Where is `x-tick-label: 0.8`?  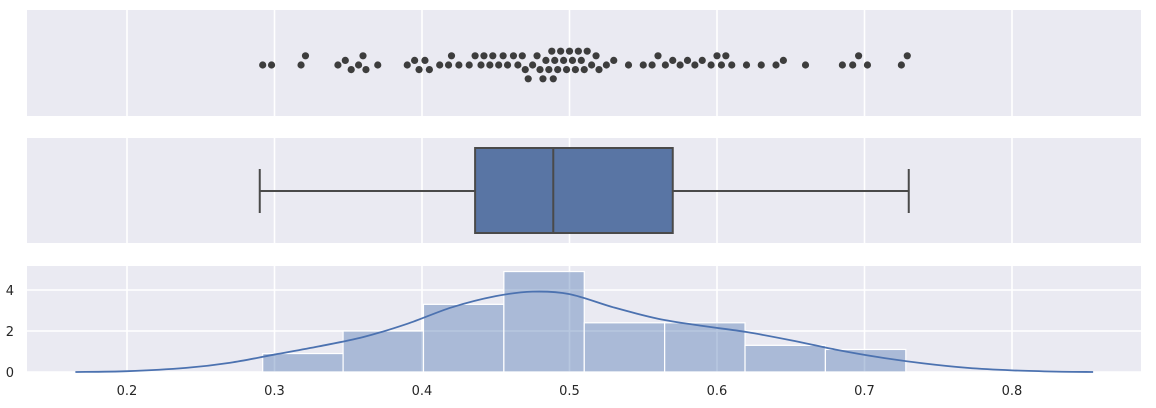 x-tick-label: 0.8 is located at coordinates (1012, 391).